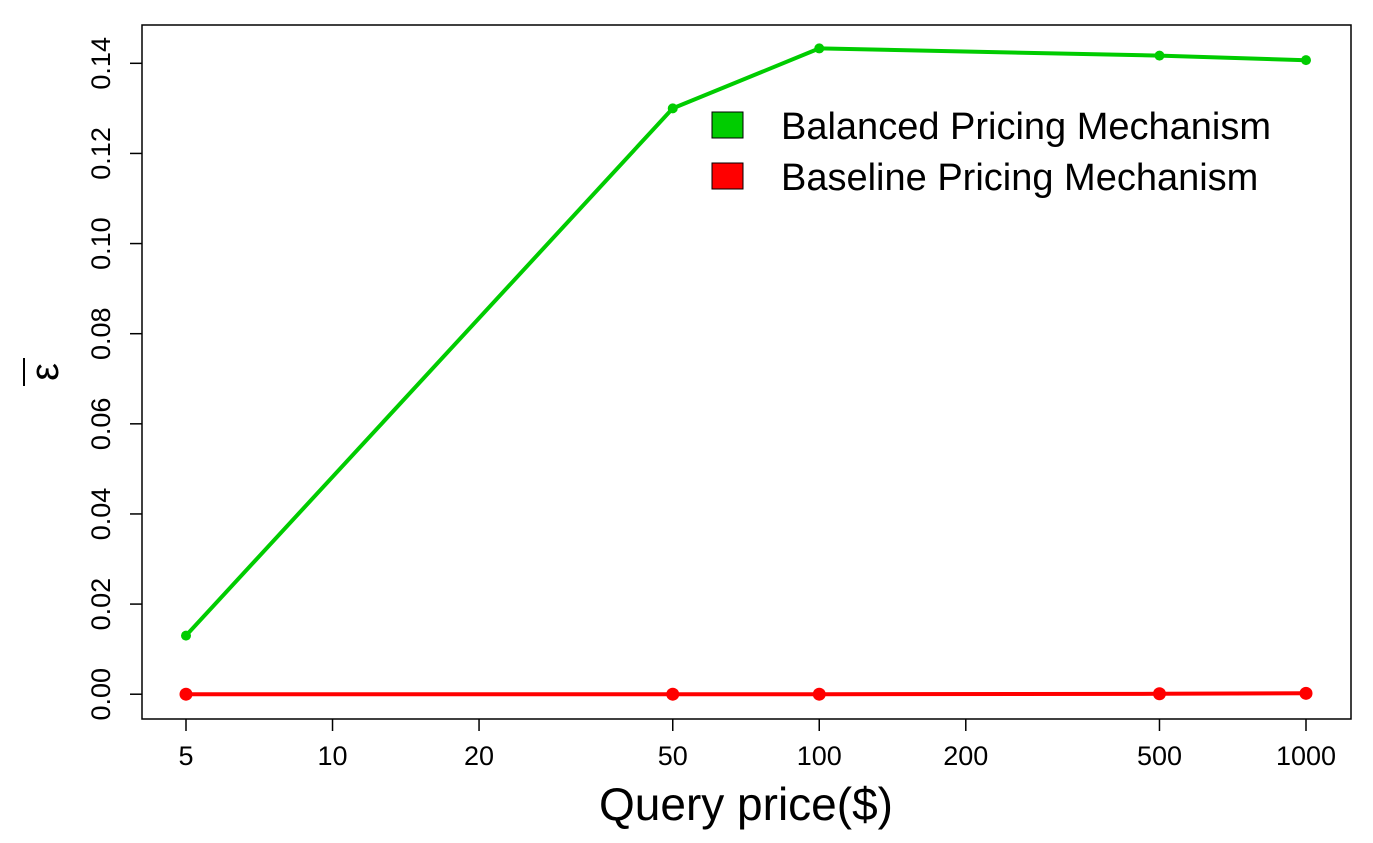 The width and height of the screenshot is (1373, 843). What do you see at coordinates (114, 378) in the screenshot?
I see `y-axis: 0.00 0.02 0.04 0.06 0.08 0.10 0.12 0.14` at bounding box center [114, 378].